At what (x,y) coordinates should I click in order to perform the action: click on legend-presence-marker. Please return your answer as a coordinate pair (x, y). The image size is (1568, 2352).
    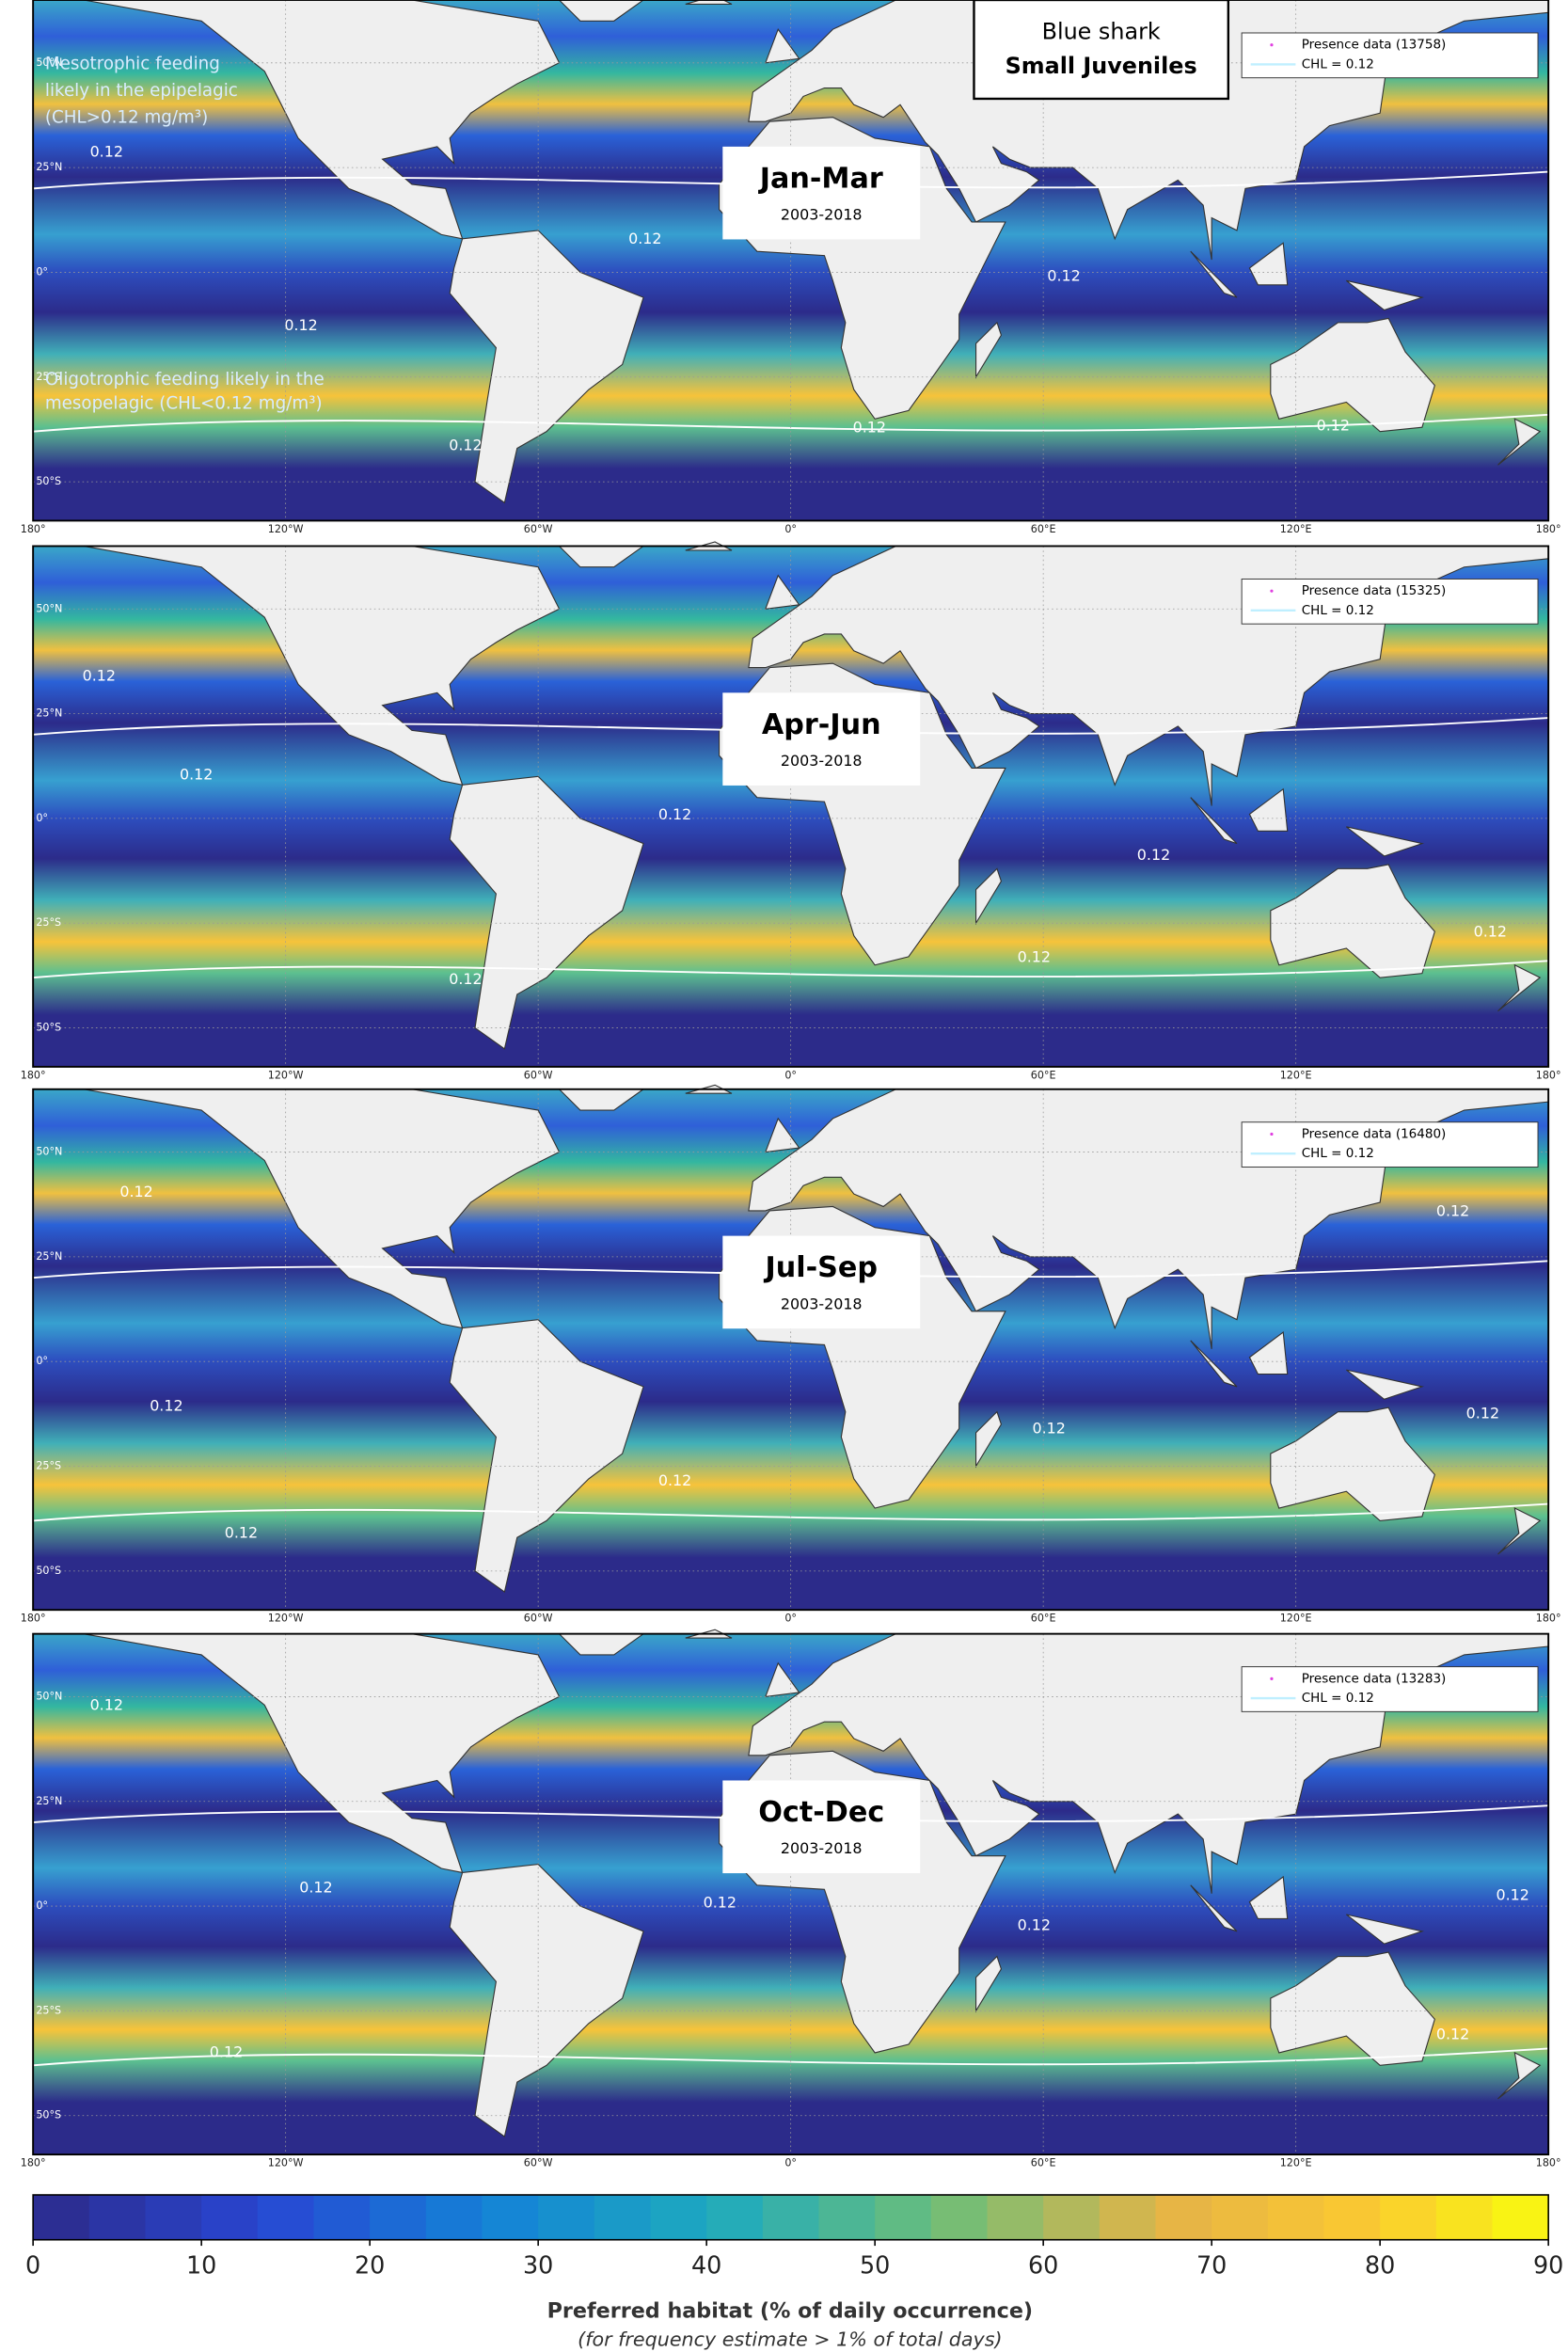
    Looking at the image, I should click on (1272, 1134).